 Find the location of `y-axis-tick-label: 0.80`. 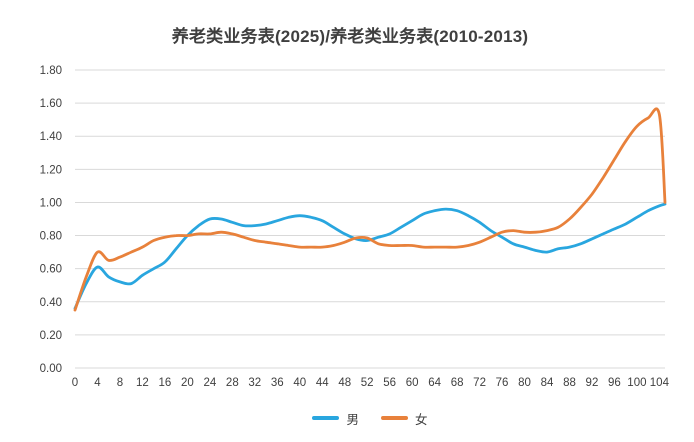

y-axis-tick-label: 0.80 is located at coordinates (51, 237).